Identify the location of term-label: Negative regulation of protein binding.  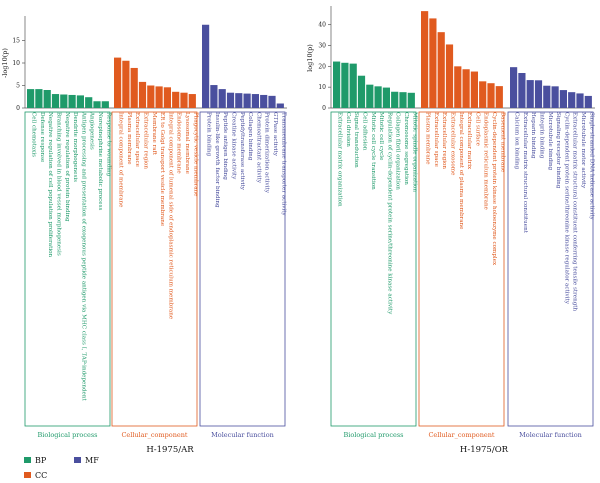
(67, 167).